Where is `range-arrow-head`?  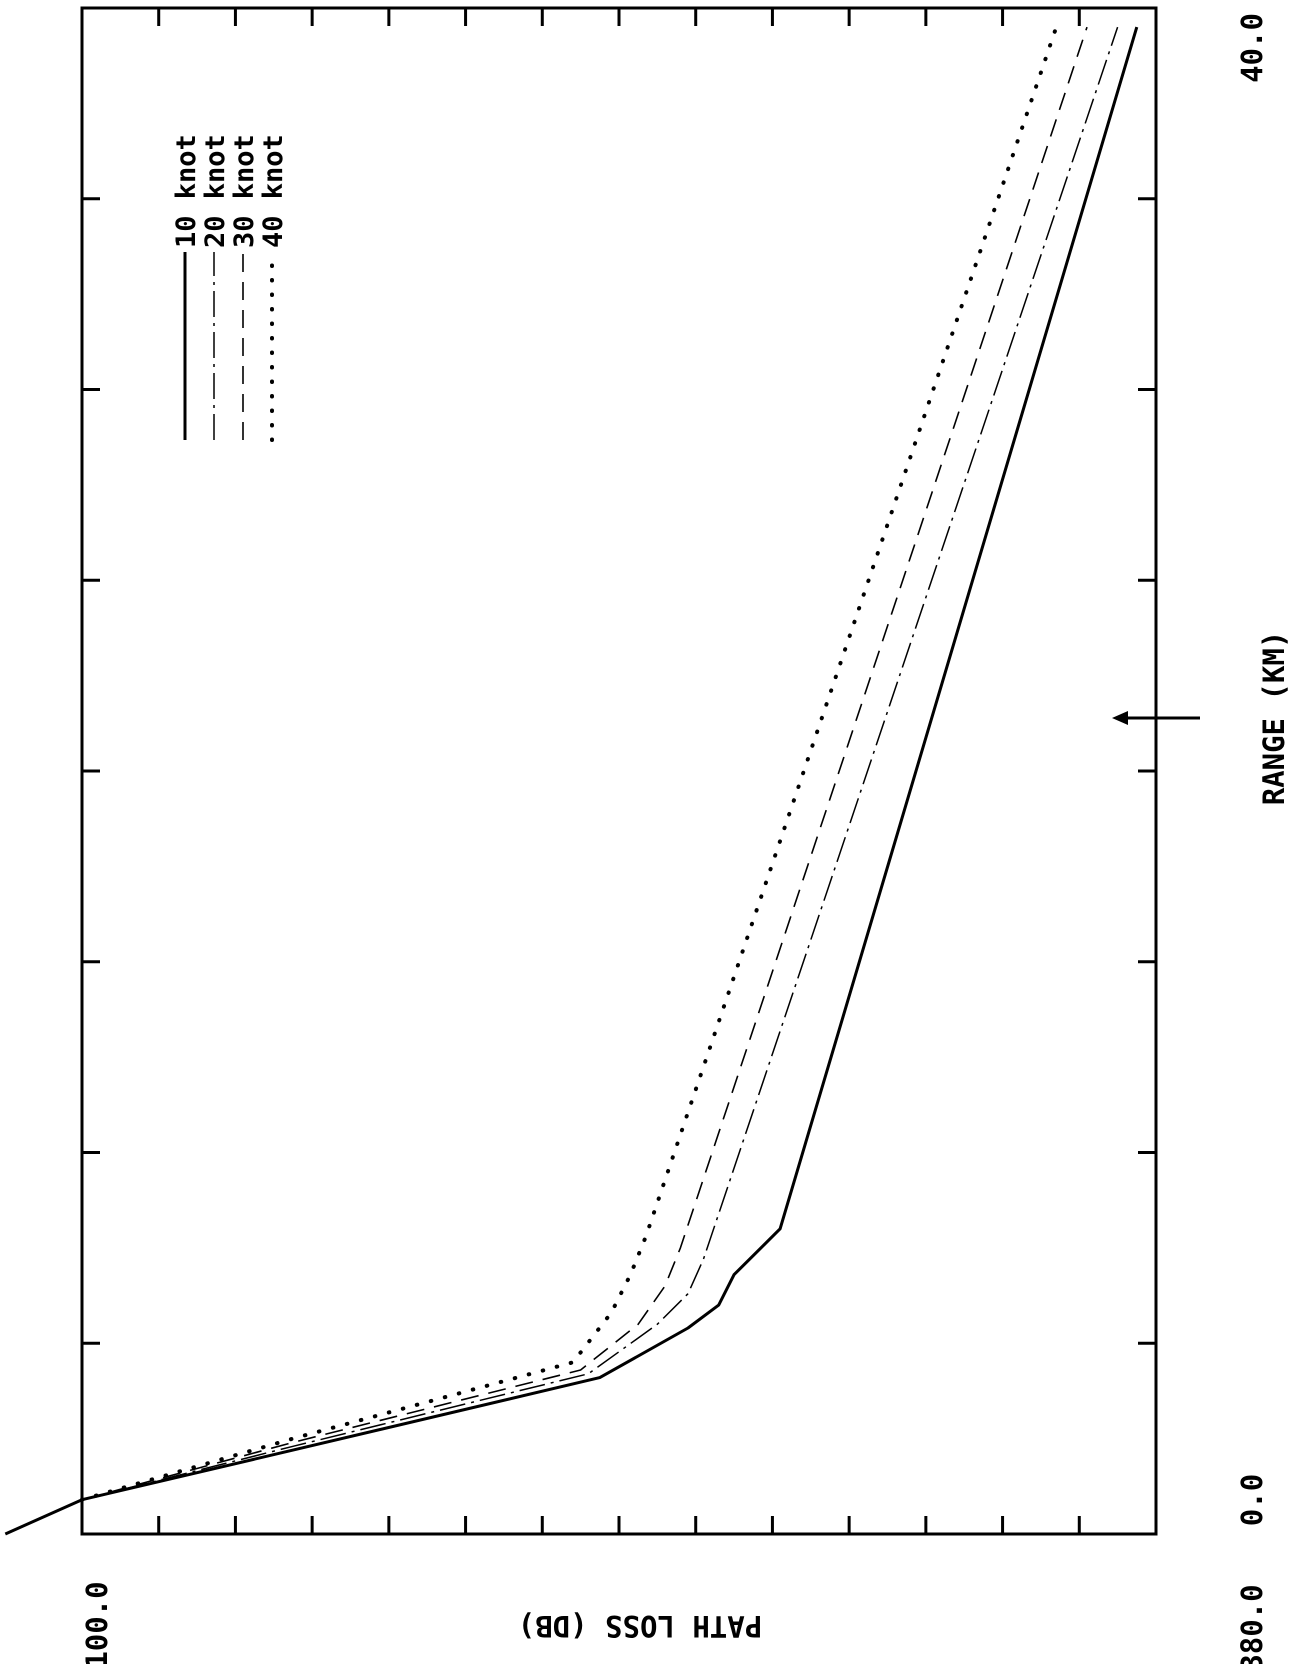 range-arrow-head is located at coordinates (1120, 718).